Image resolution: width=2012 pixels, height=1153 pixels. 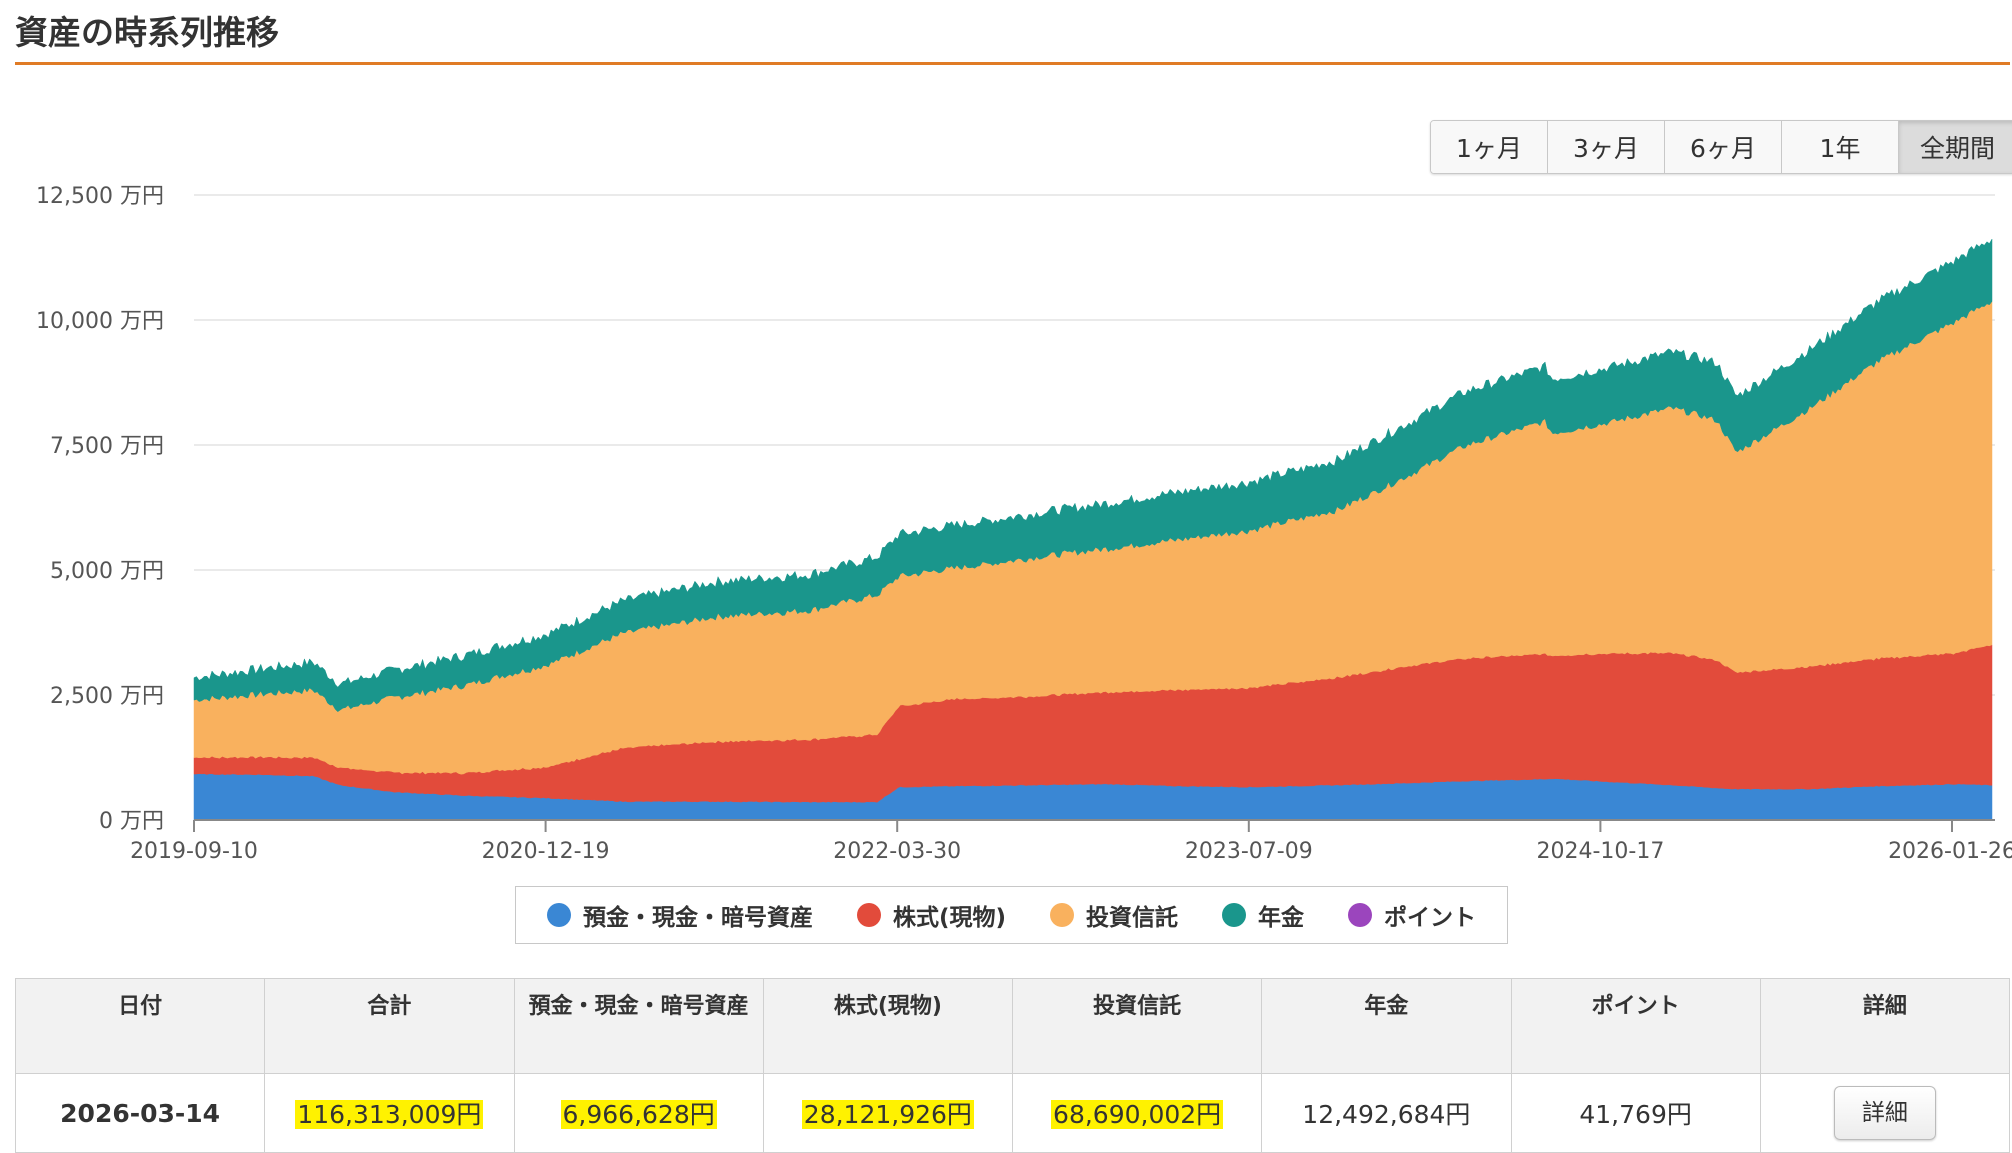 What do you see at coordinates (131, 821) in the screenshot?
I see `y-tick-label: 0 万円` at bounding box center [131, 821].